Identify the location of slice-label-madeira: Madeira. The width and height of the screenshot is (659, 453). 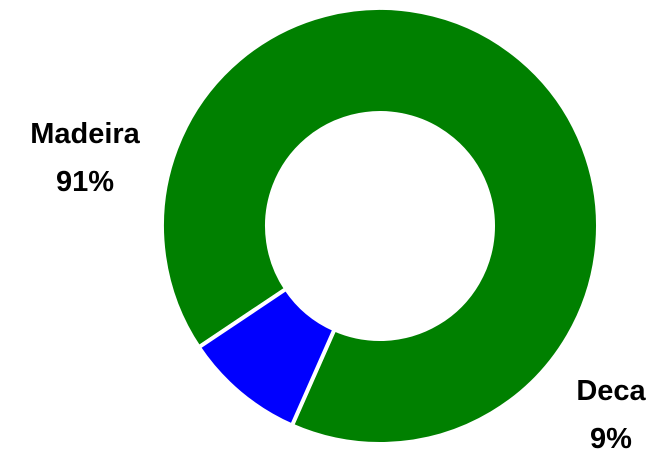
(85, 134).